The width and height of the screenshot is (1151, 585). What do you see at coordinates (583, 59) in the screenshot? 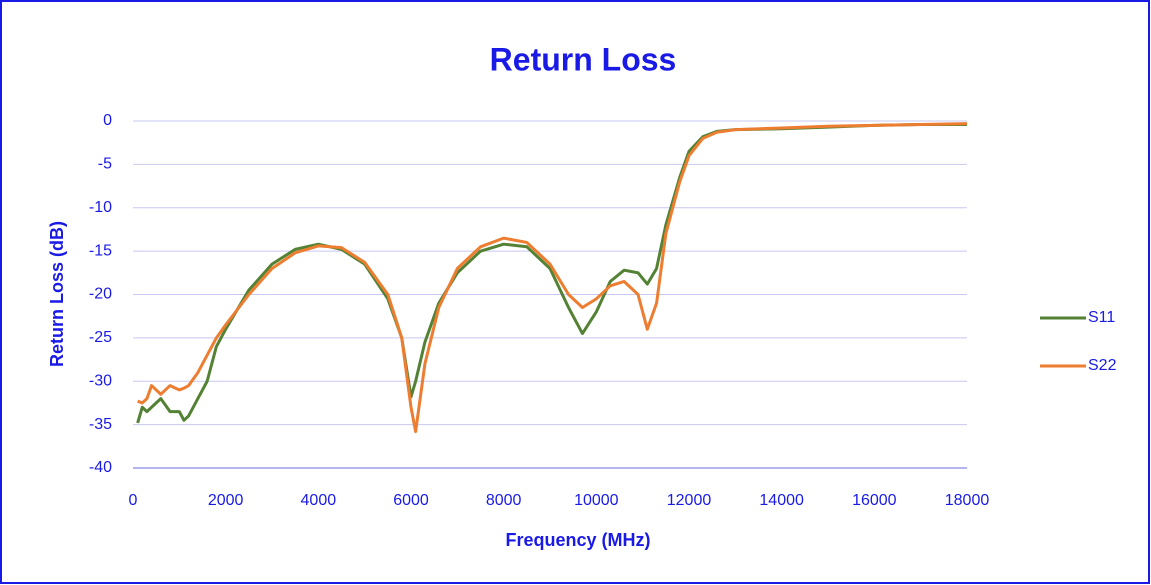
I see `chart-title: Return Loss` at bounding box center [583, 59].